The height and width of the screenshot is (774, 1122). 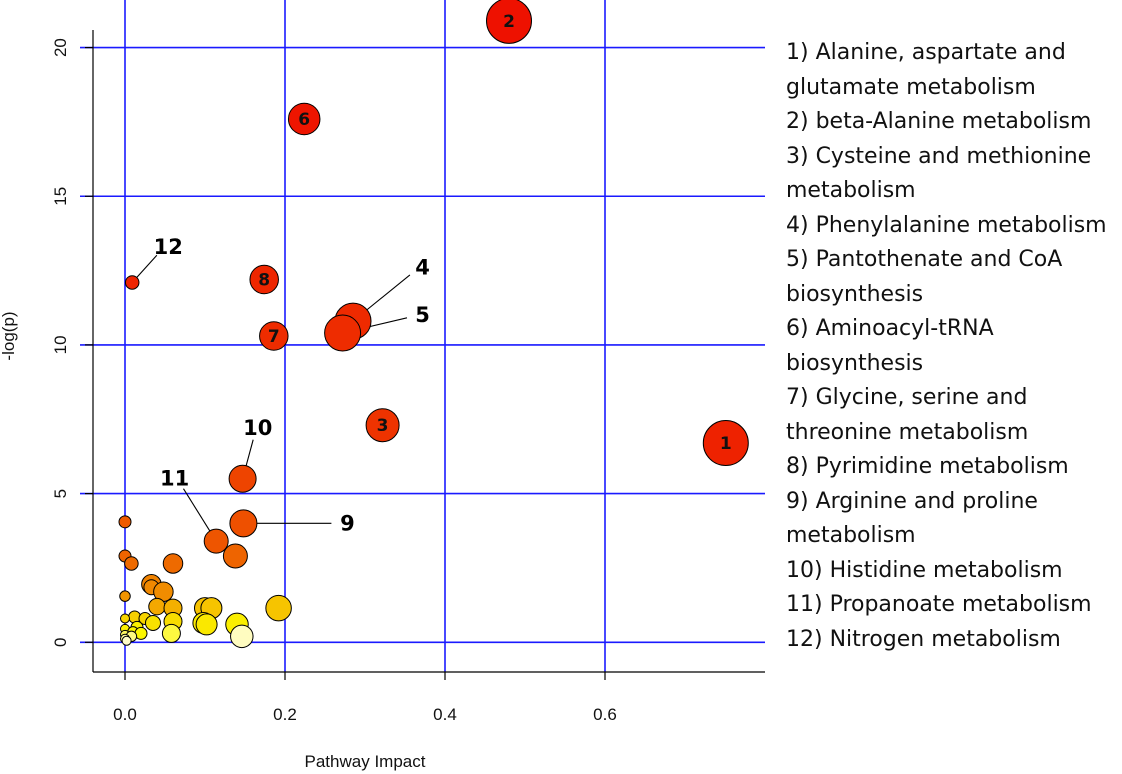 I want to click on point-label: 3, so click(x=383, y=426).